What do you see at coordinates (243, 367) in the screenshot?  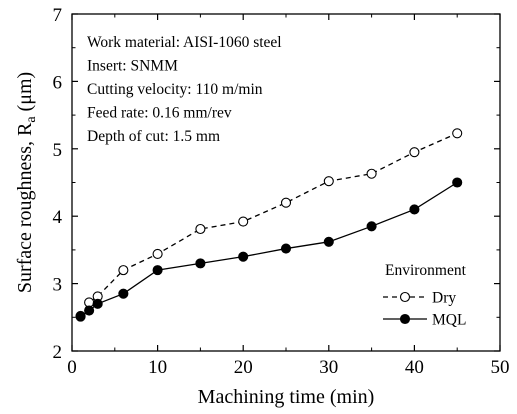 I see `x-tick-label: 20` at bounding box center [243, 367].